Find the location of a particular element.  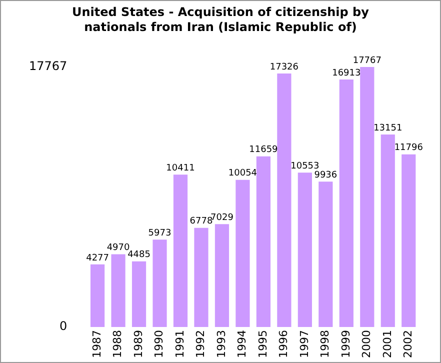

data-label: 6778 is located at coordinates (201, 221).